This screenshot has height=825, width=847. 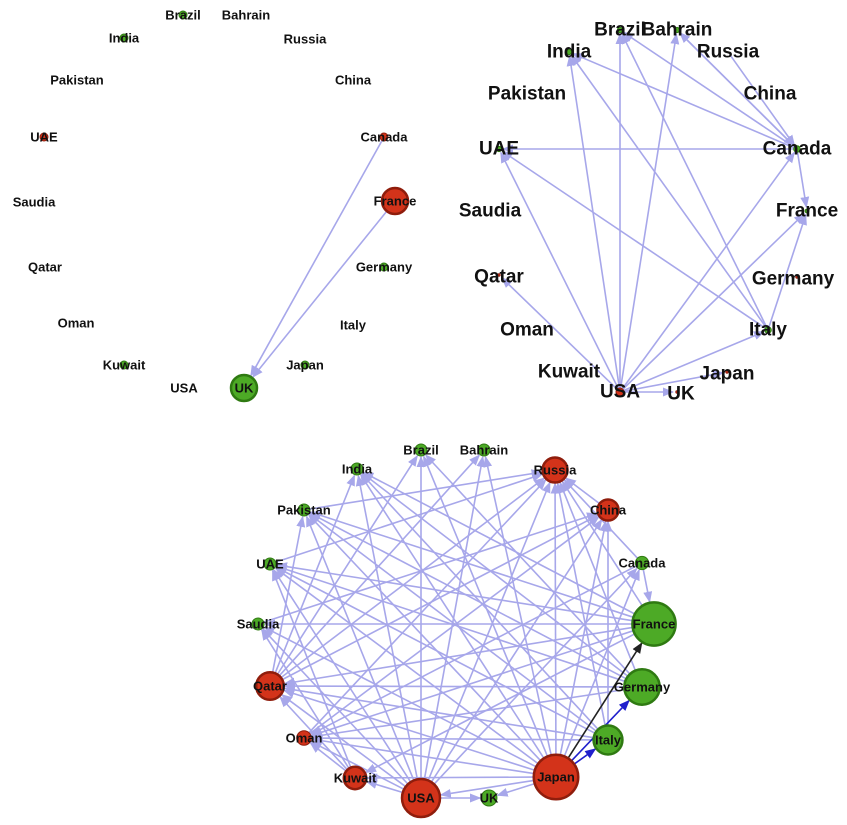 I want to click on node-circle-germany, so click(x=384, y=267).